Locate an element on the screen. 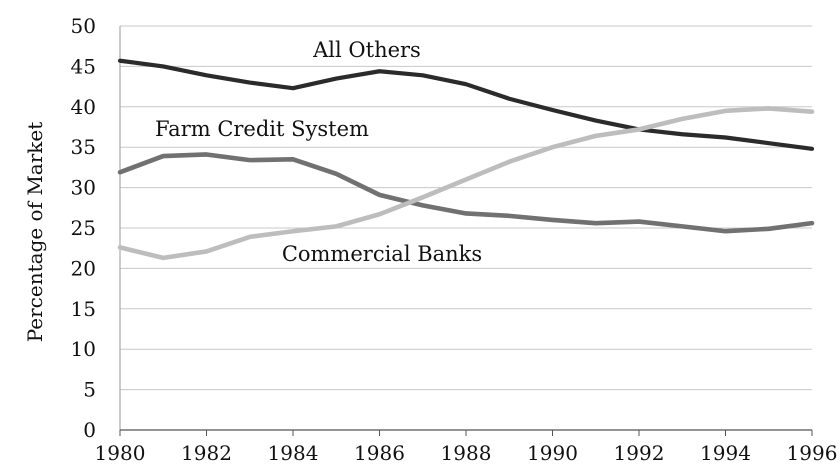  series-label-all-others: All Others is located at coordinates (366, 50).